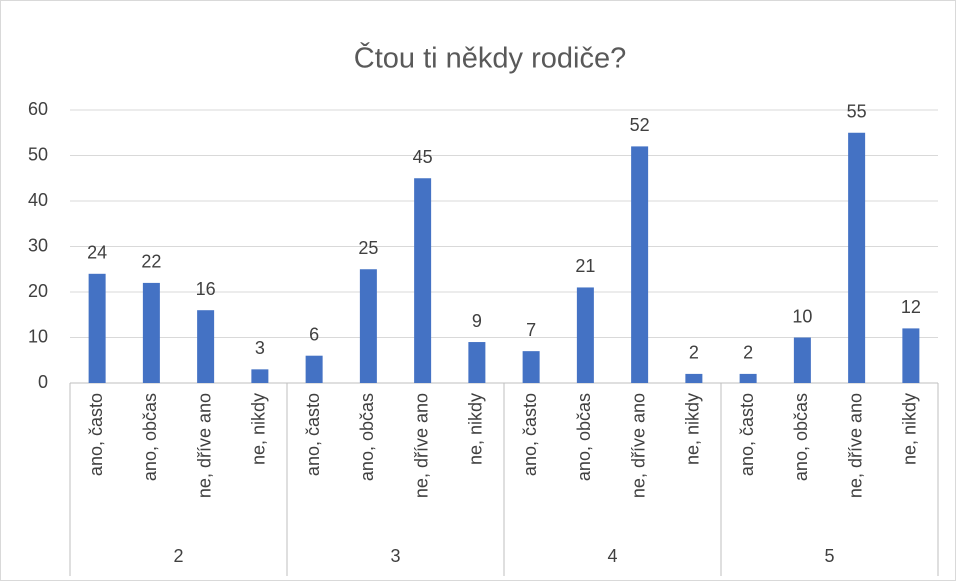  What do you see at coordinates (97, 253) in the screenshot?
I see `value-label: 24` at bounding box center [97, 253].